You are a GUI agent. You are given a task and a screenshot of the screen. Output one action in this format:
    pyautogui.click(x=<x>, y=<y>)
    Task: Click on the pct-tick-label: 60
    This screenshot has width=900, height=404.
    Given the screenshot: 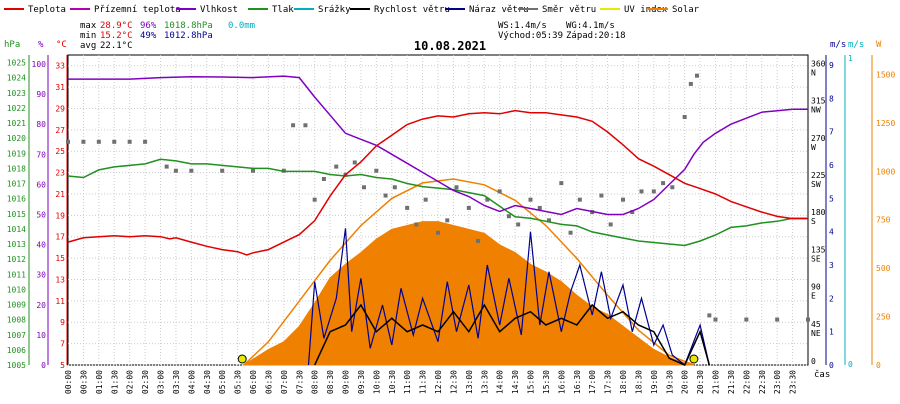 What is the action you would take?
    pyautogui.click(x=41, y=184)
    